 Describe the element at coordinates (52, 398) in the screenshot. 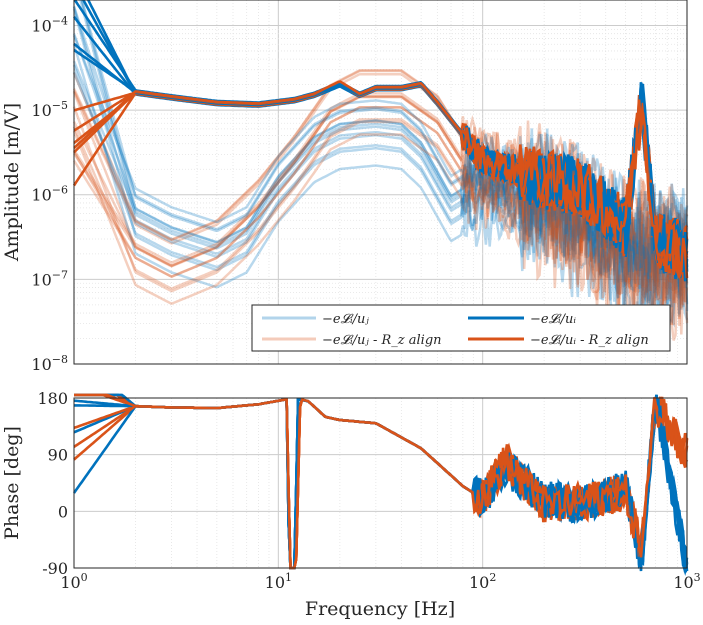

I see `ph-ytick-label: 180` at that location.